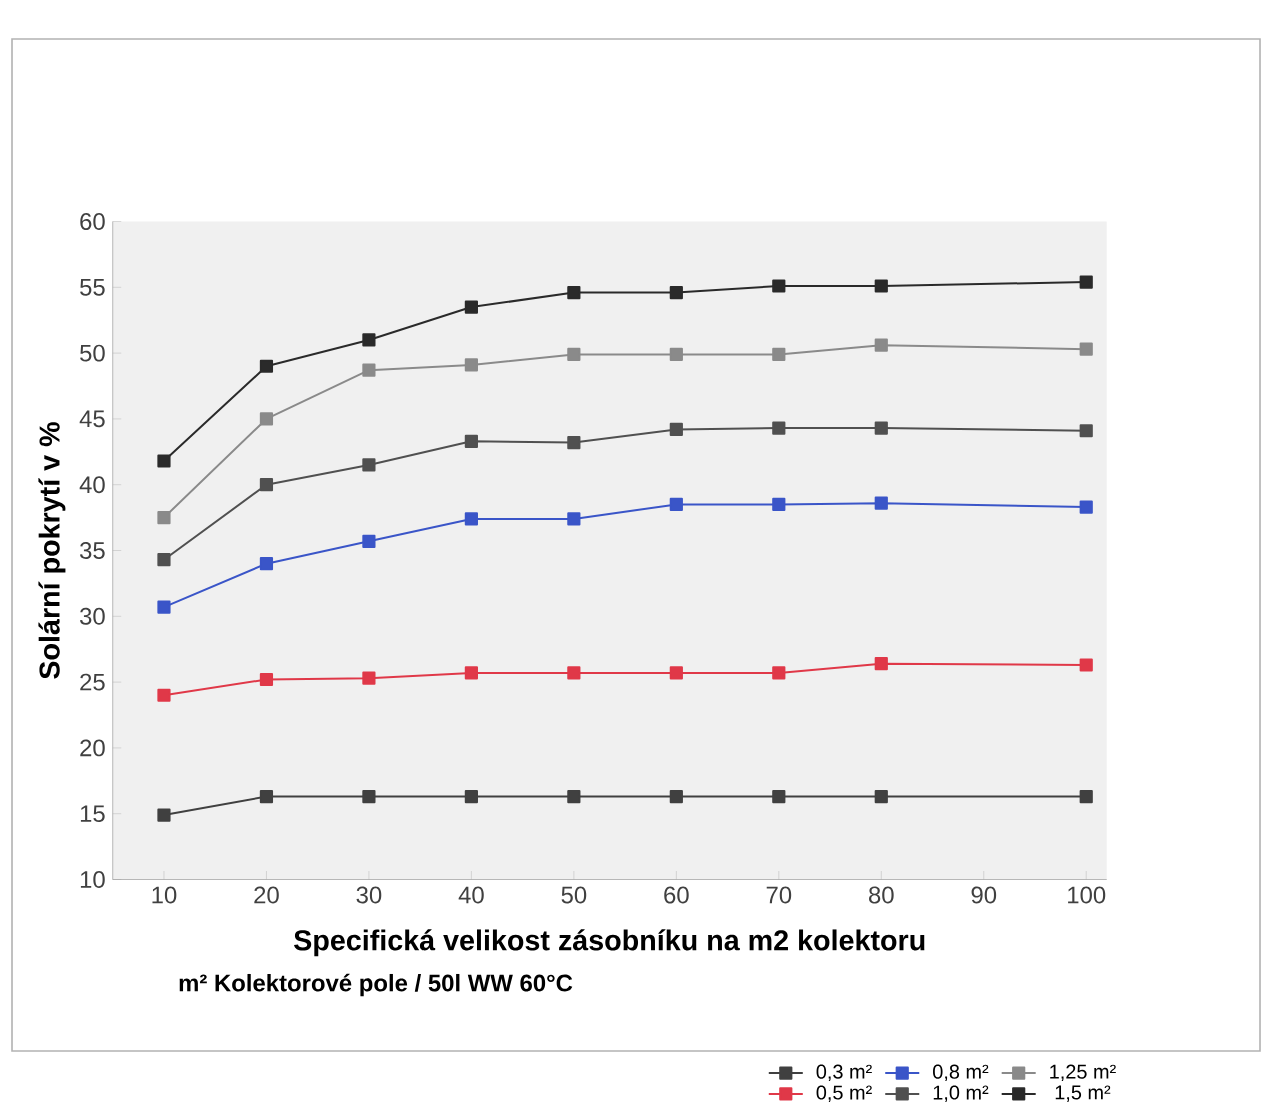  I want to click on legend-label: 1,0 m², so click(961, 1093).